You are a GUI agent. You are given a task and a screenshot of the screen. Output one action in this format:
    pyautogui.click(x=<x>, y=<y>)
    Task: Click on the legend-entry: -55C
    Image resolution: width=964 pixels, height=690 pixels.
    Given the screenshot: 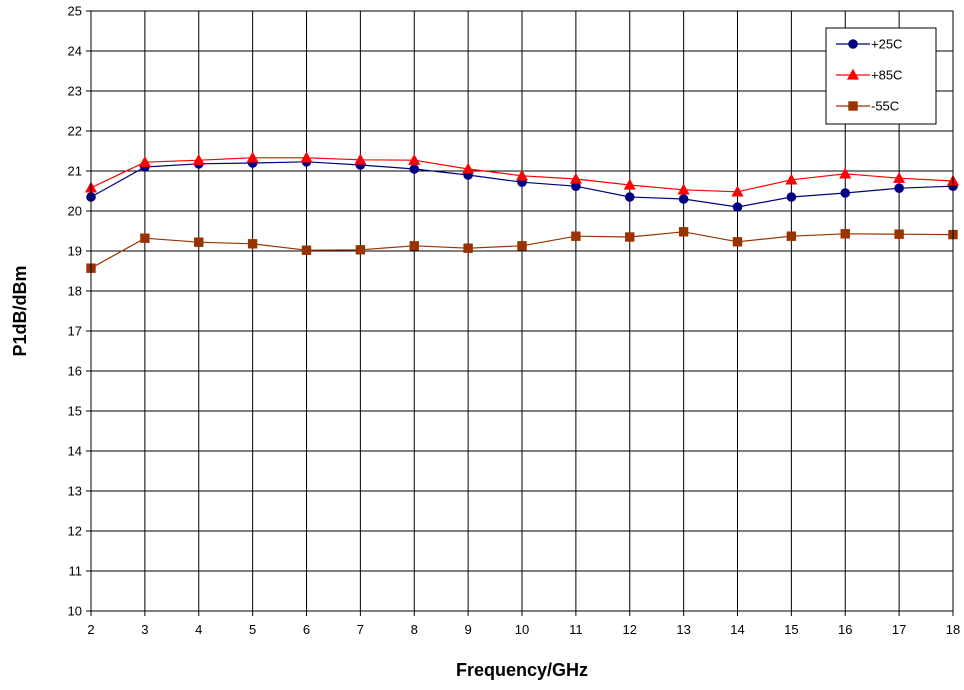 What is the action you would take?
    pyautogui.click(x=867, y=106)
    